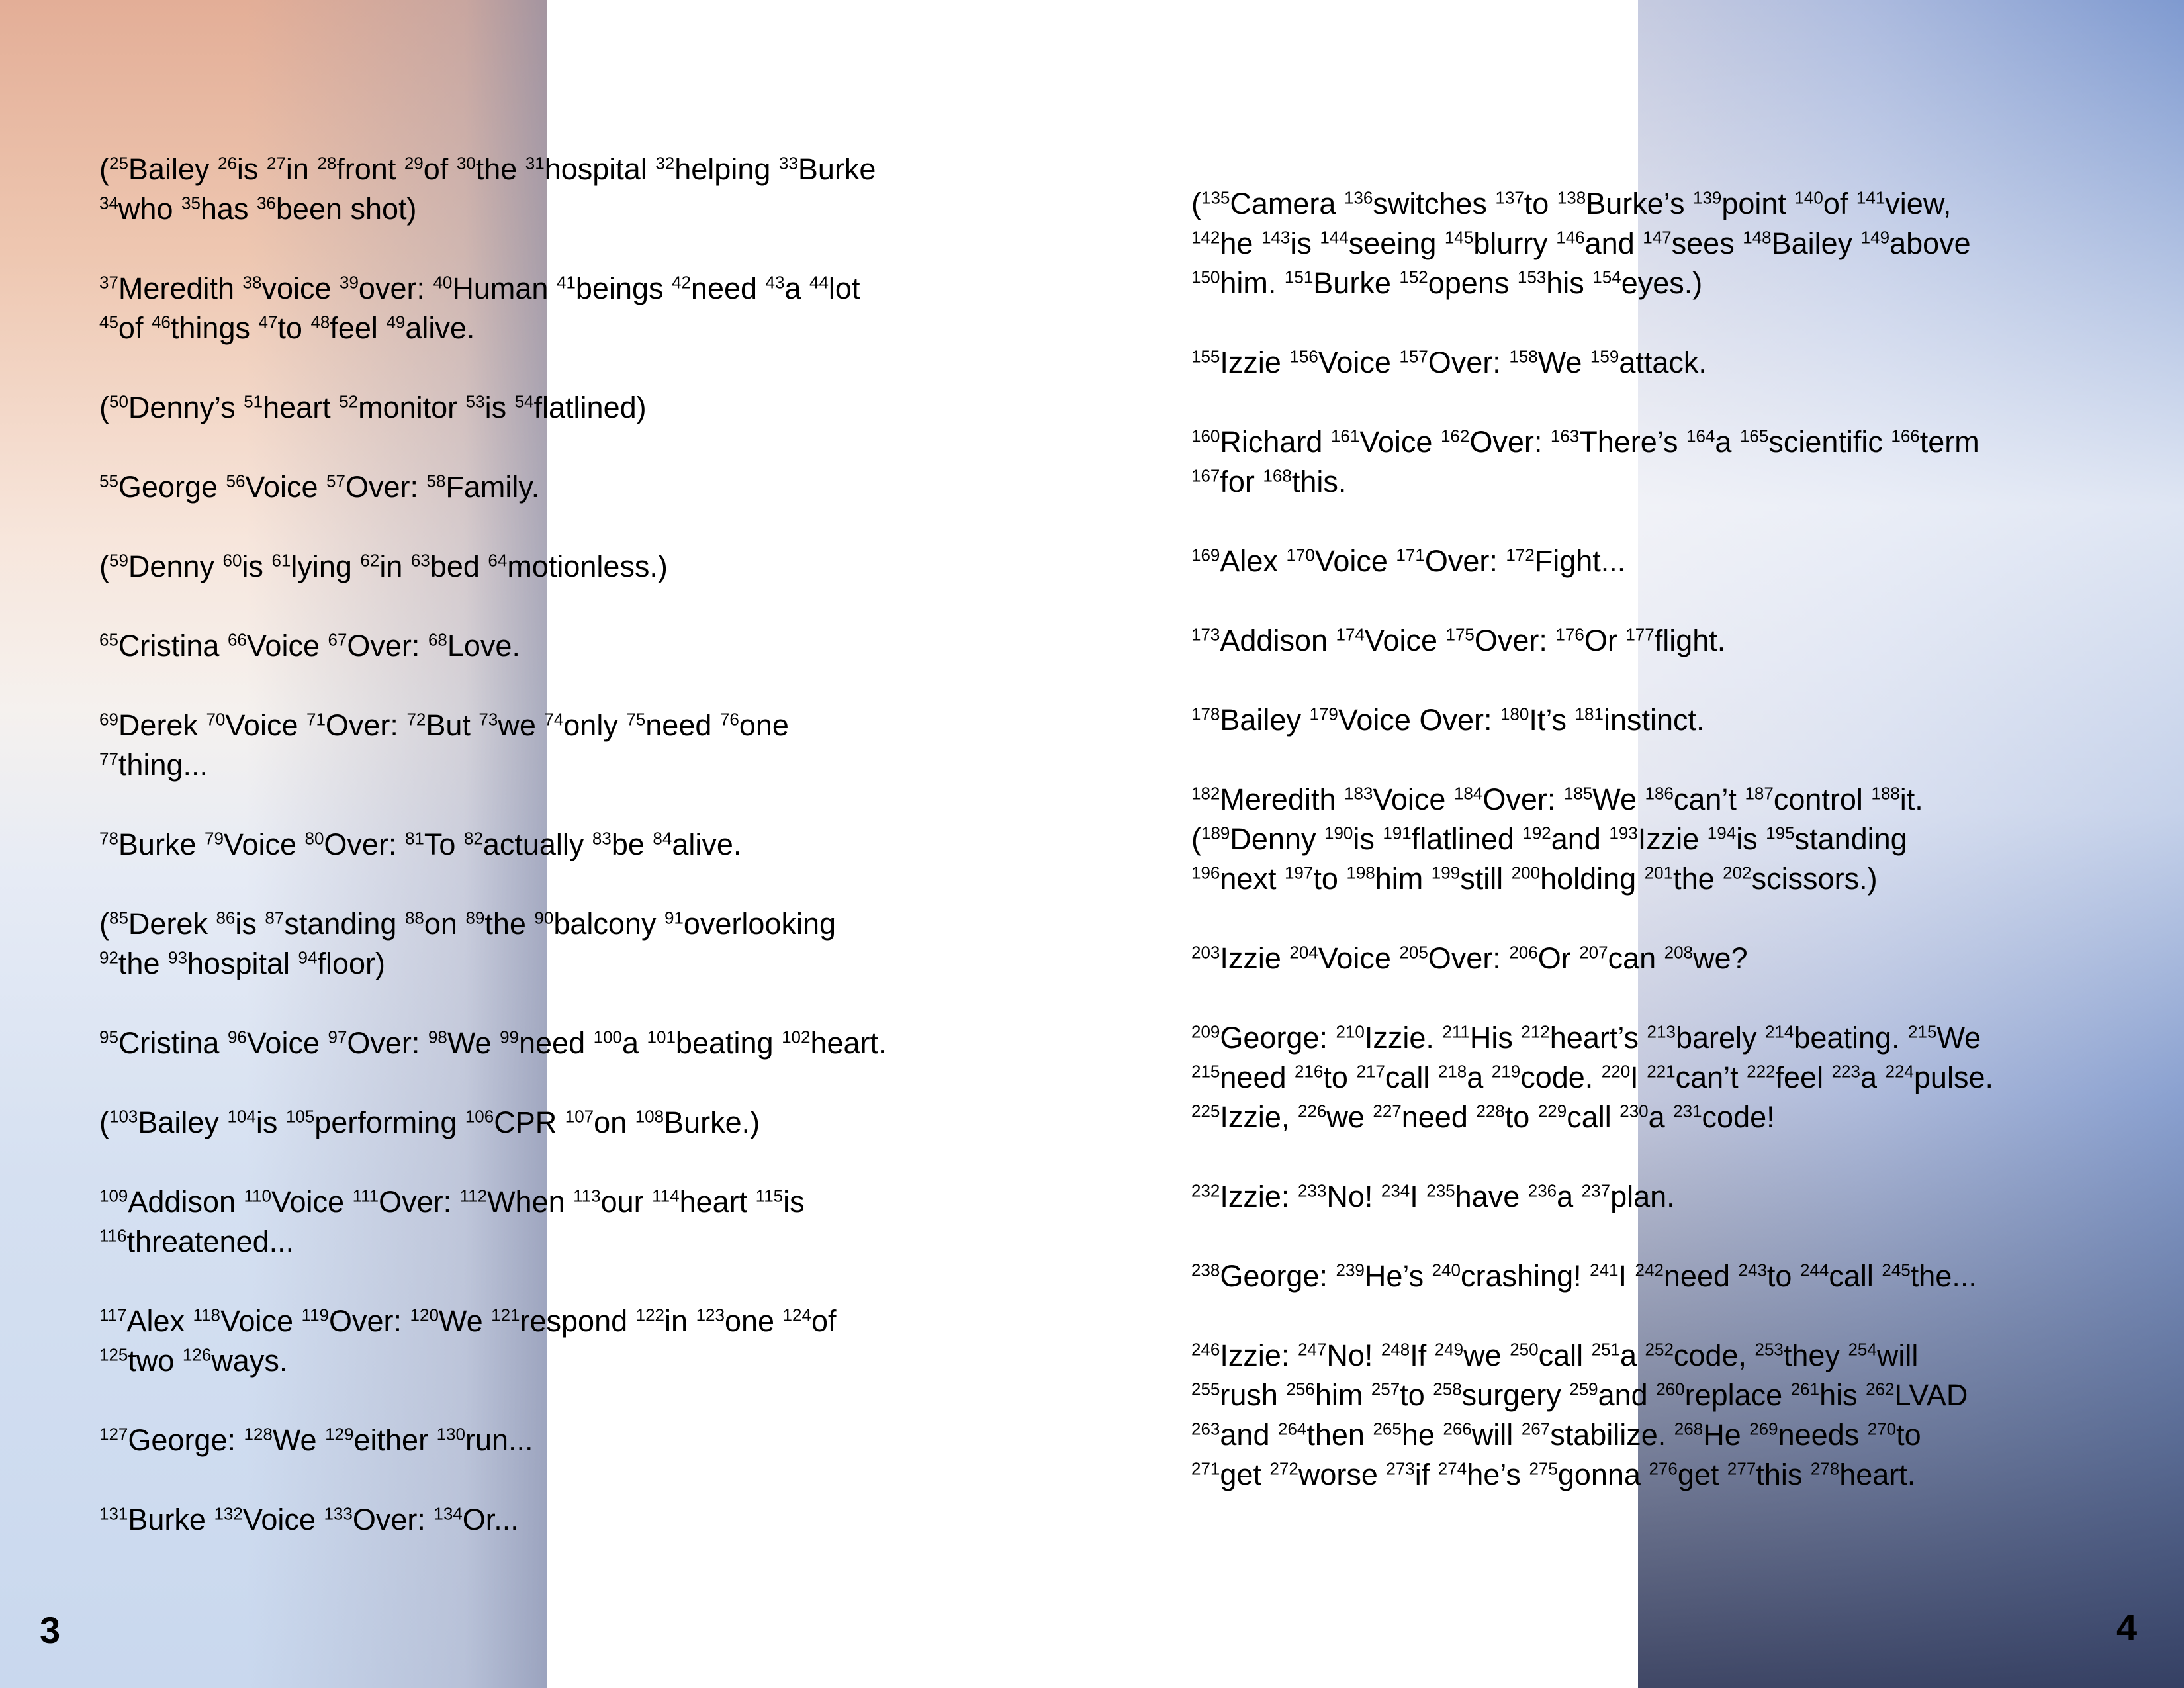 The height and width of the screenshot is (1688, 2184). I want to click on word-index-number: 265, so click(1388, 1429).